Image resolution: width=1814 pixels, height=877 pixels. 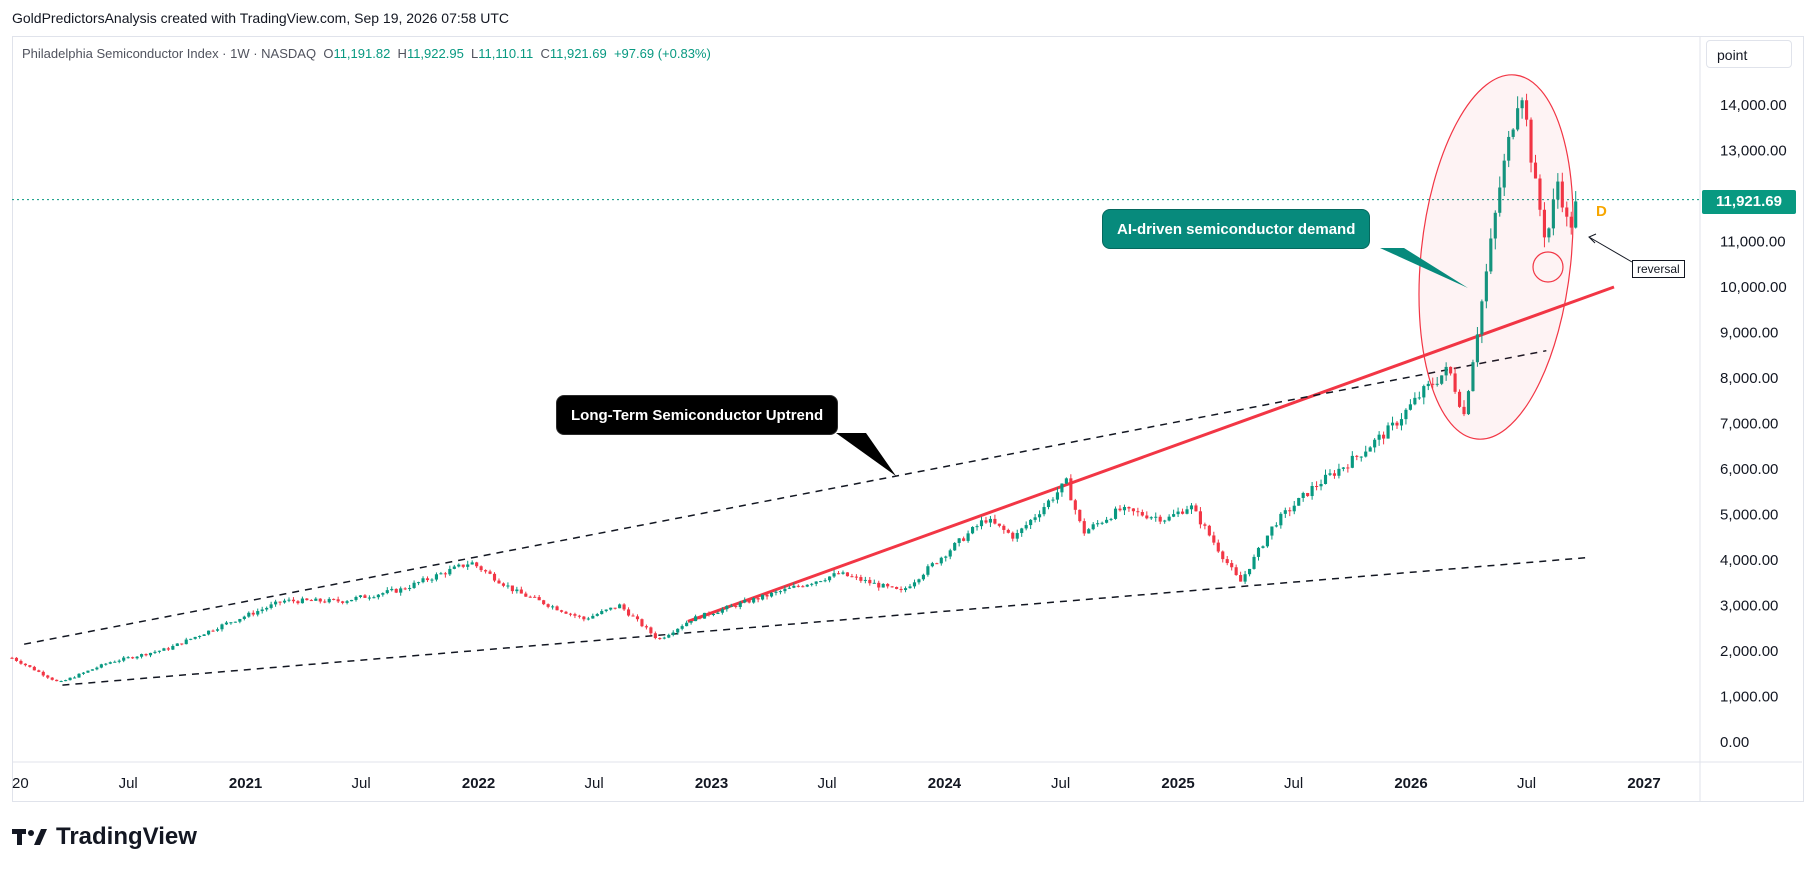 What do you see at coordinates (711, 783) in the screenshot?
I see `x-tick-label: 2023` at bounding box center [711, 783].